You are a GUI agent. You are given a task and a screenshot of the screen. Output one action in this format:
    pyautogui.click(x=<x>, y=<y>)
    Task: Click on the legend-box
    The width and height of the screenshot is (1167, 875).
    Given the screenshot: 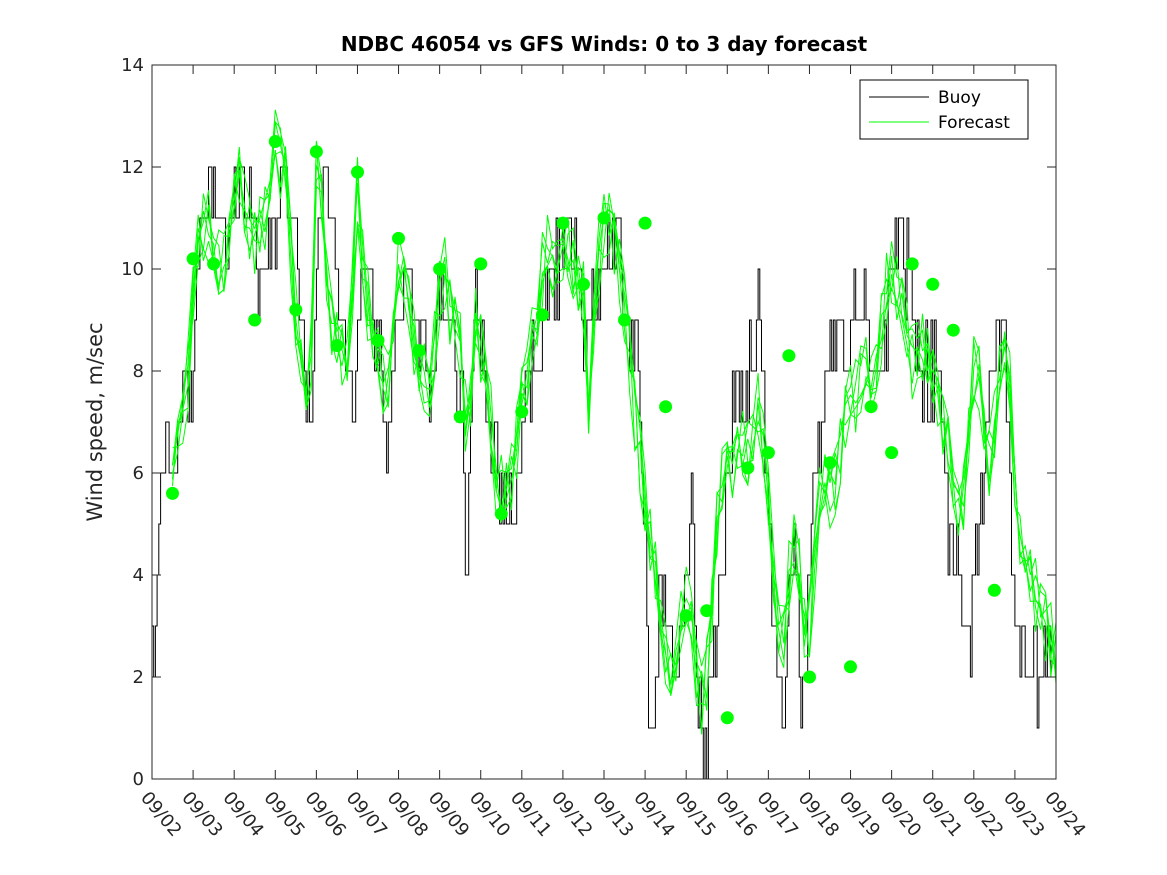 What is the action you would take?
    pyautogui.click(x=944, y=109)
    